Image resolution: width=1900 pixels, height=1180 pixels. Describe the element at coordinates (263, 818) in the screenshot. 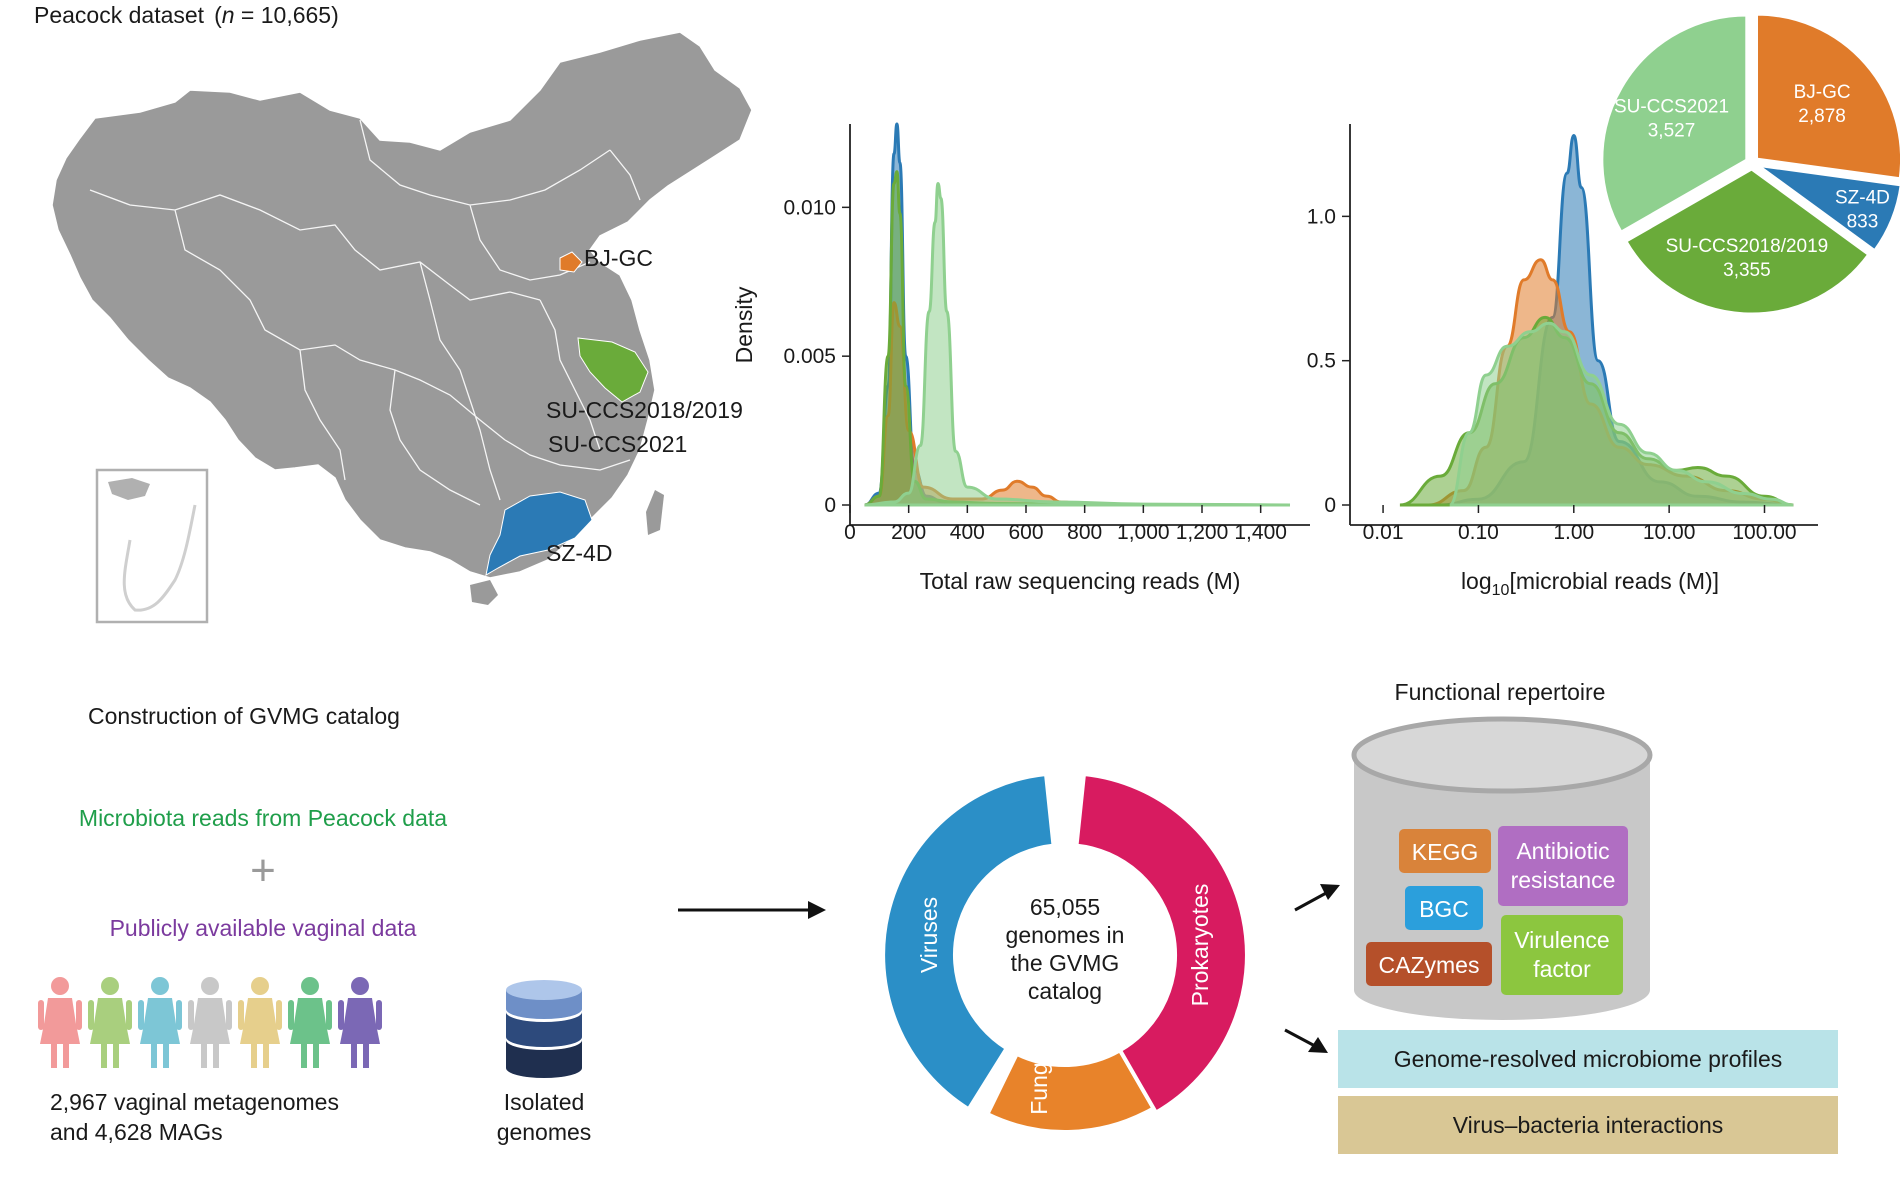

I see `microbiota-reads-label: Microbiota reads from Peacock data` at that location.